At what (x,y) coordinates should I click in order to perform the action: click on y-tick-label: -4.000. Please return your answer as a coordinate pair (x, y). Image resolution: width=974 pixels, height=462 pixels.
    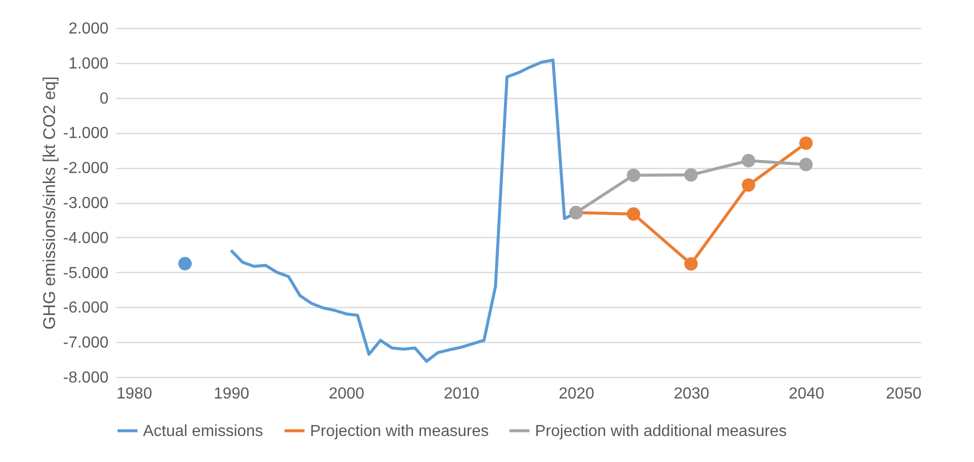
    Looking at the image, I should click on (86, 238).